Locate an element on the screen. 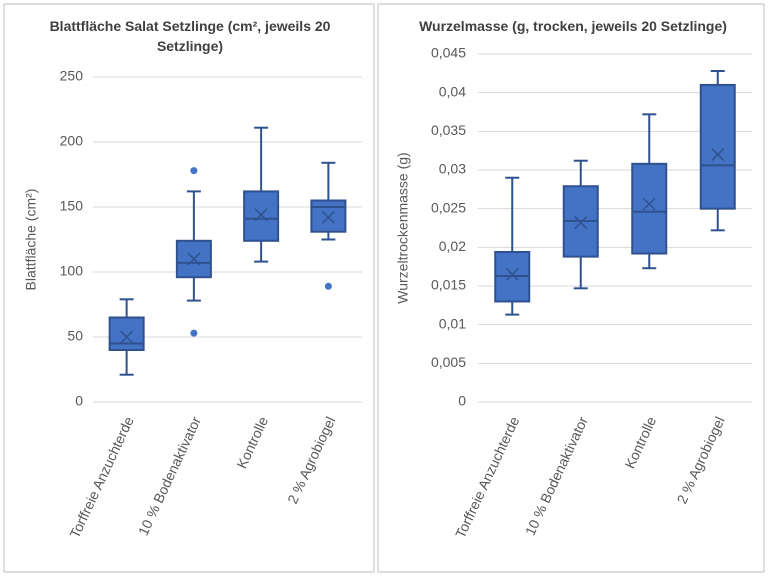 The width and height of the screenshot is (768, 576). y-tick-label: 250 is located at coordinates (72, 76).